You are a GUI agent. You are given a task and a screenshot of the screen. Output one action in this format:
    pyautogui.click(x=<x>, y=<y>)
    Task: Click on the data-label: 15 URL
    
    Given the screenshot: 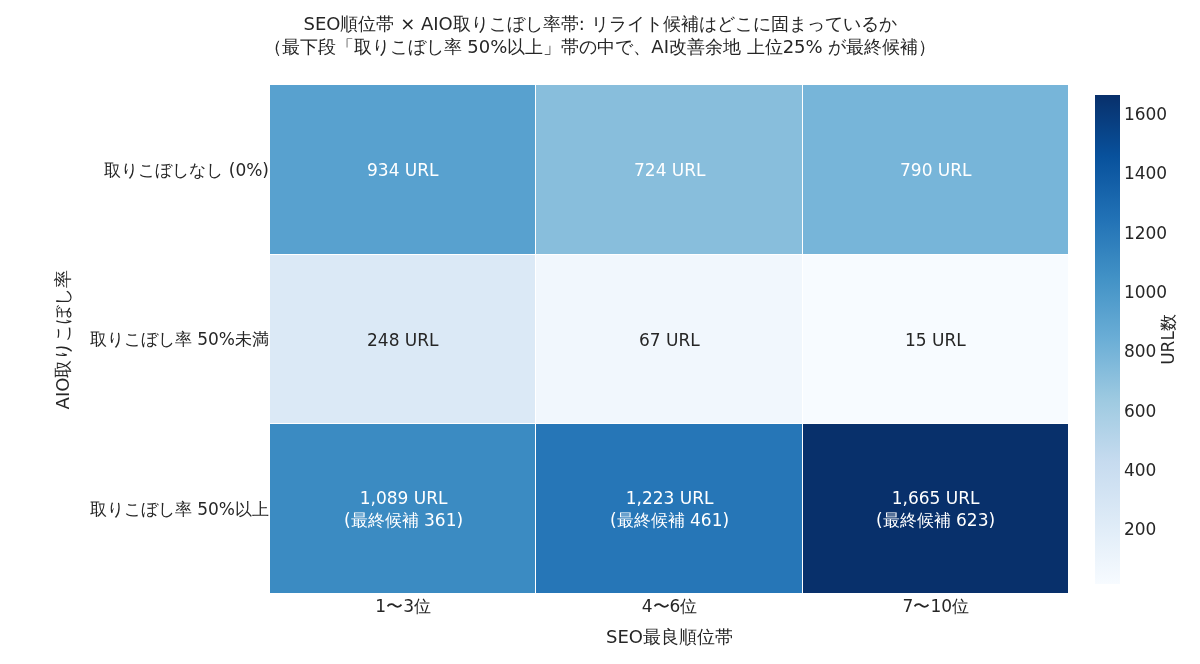 What is the action you would take?
    pyautogui.click(x=936, y=340)
    